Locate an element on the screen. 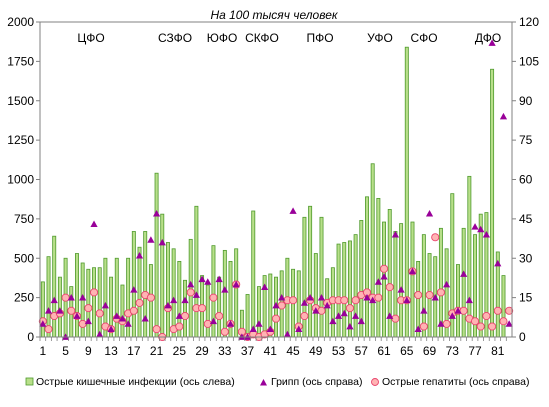 This screenshot has height=407, width=549. x-tick-label: 49 is located at coordinates (316, 351).